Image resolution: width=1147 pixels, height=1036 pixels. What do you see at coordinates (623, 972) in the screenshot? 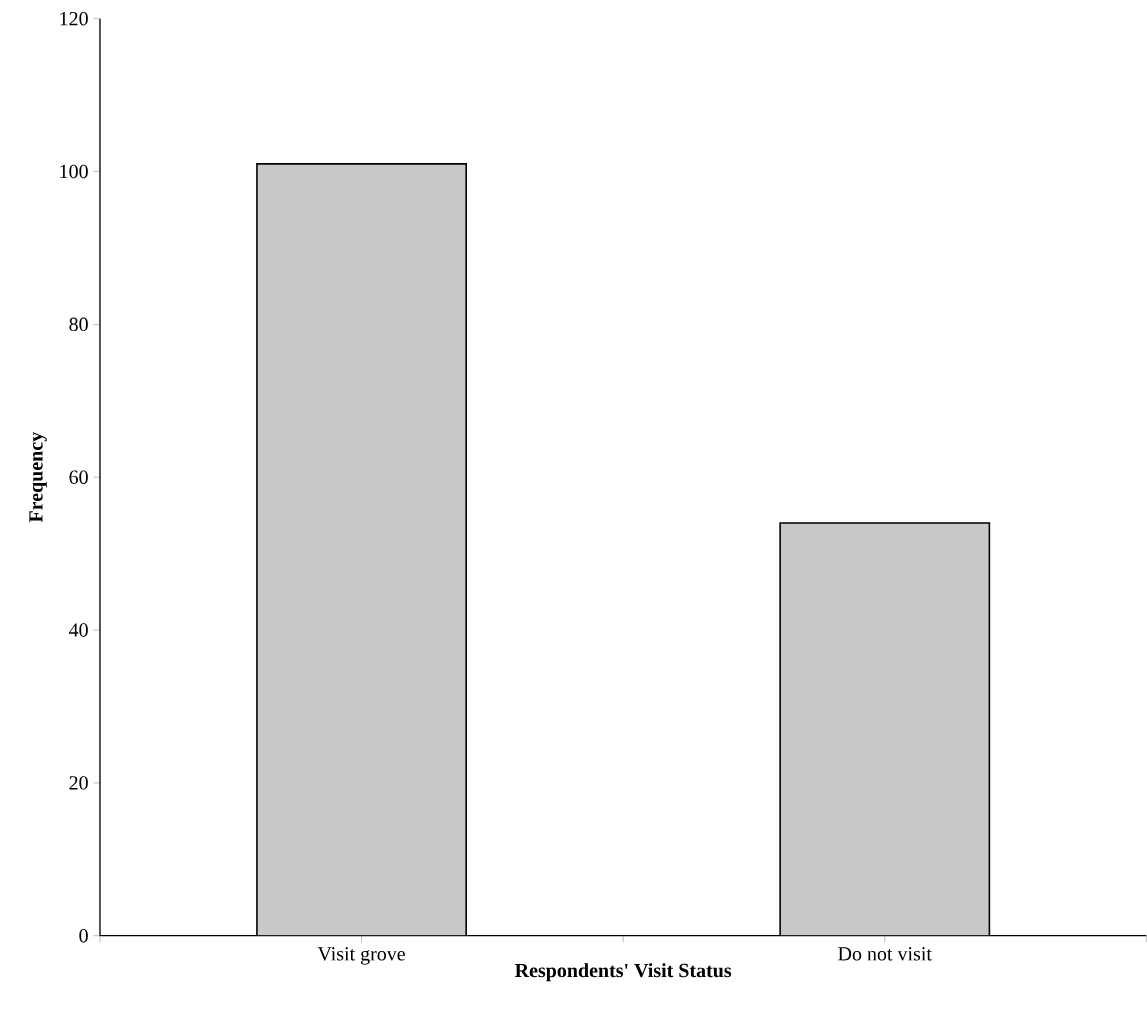
I see `x-axis-title: Respondents' Visit Status` at bounding box center [623, 972].